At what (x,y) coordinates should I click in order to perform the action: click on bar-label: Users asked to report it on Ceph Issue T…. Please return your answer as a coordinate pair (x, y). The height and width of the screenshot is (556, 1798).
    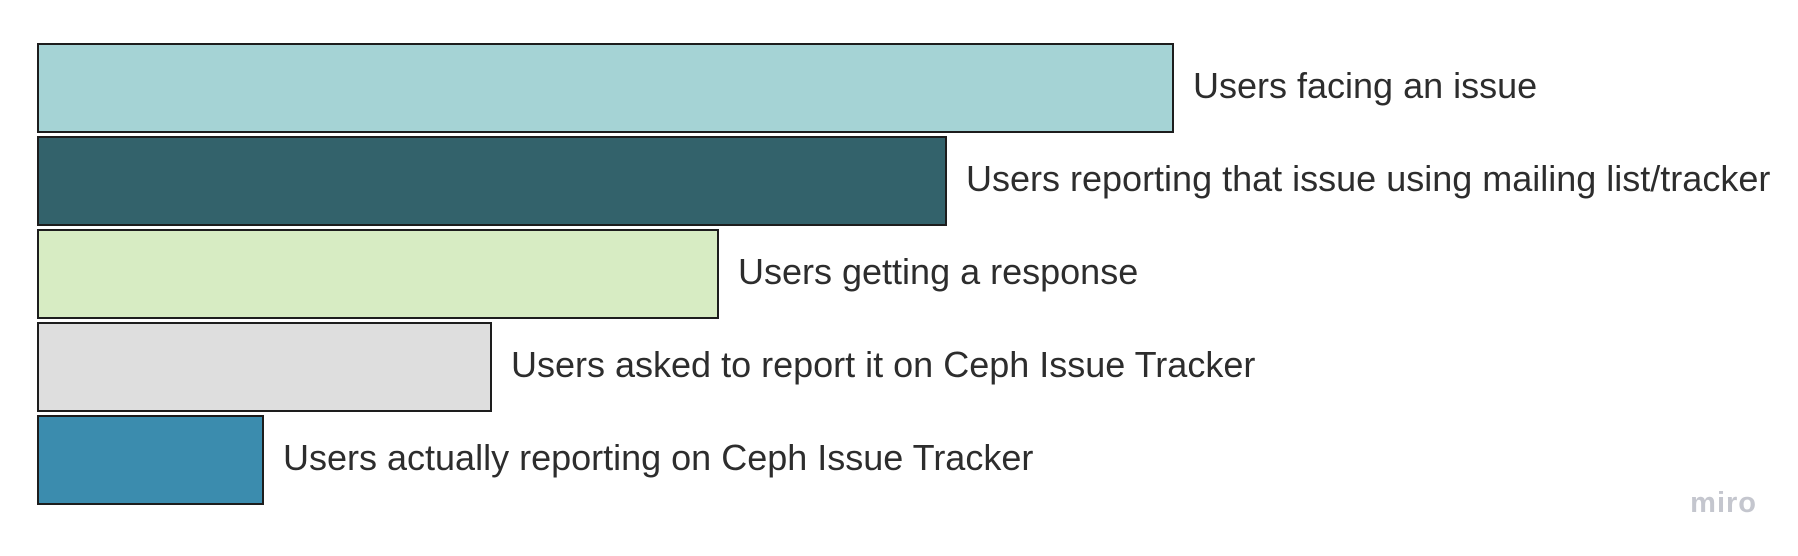
    Looking at the image, I should click on (883, 364).